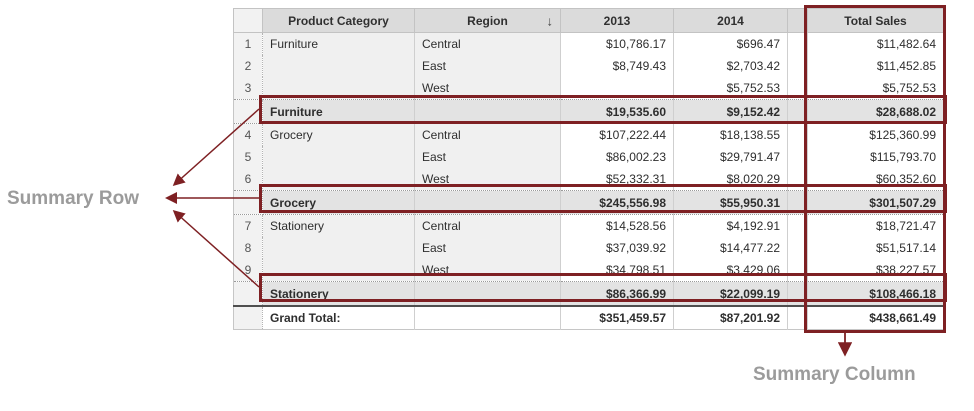 The width and height of the screenshot is (974, 411). What do you see at coordinates (248, 134) in the screenshot?
I see `row-number: 4` at bounding box center [248, 134].